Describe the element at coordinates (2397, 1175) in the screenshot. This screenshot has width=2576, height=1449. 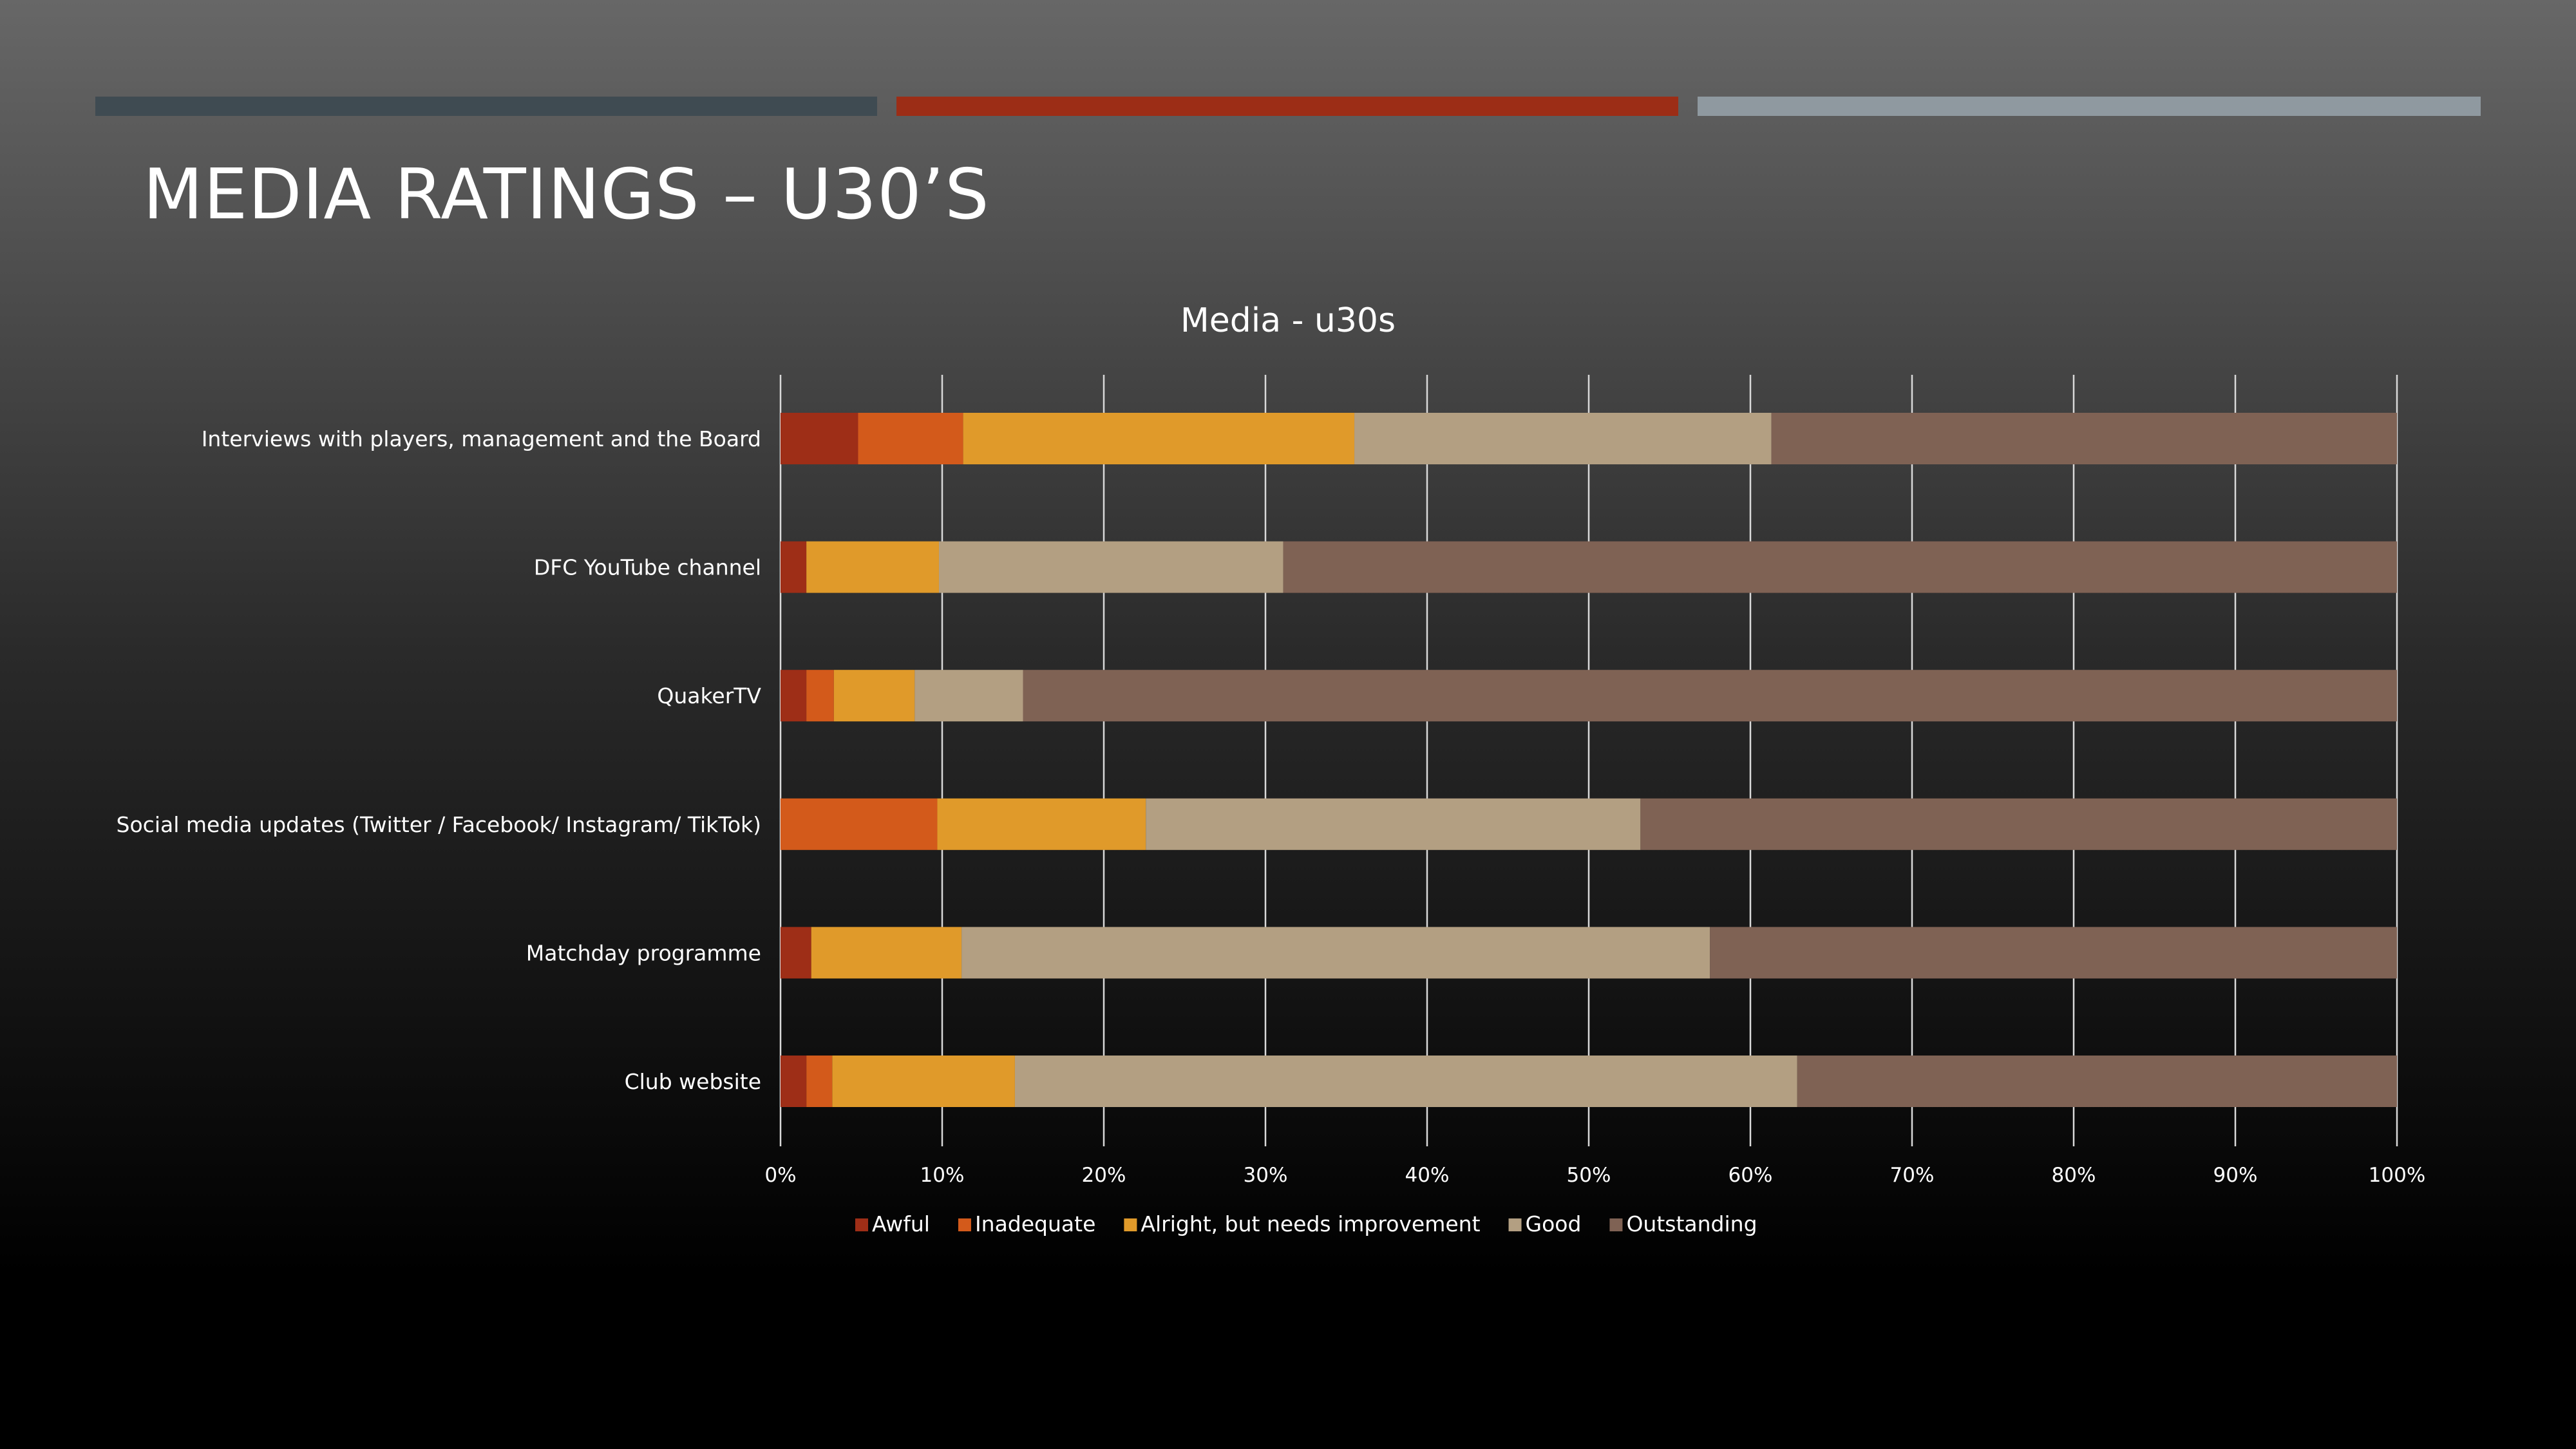
I see `x-tick-label: 100%` at that location.